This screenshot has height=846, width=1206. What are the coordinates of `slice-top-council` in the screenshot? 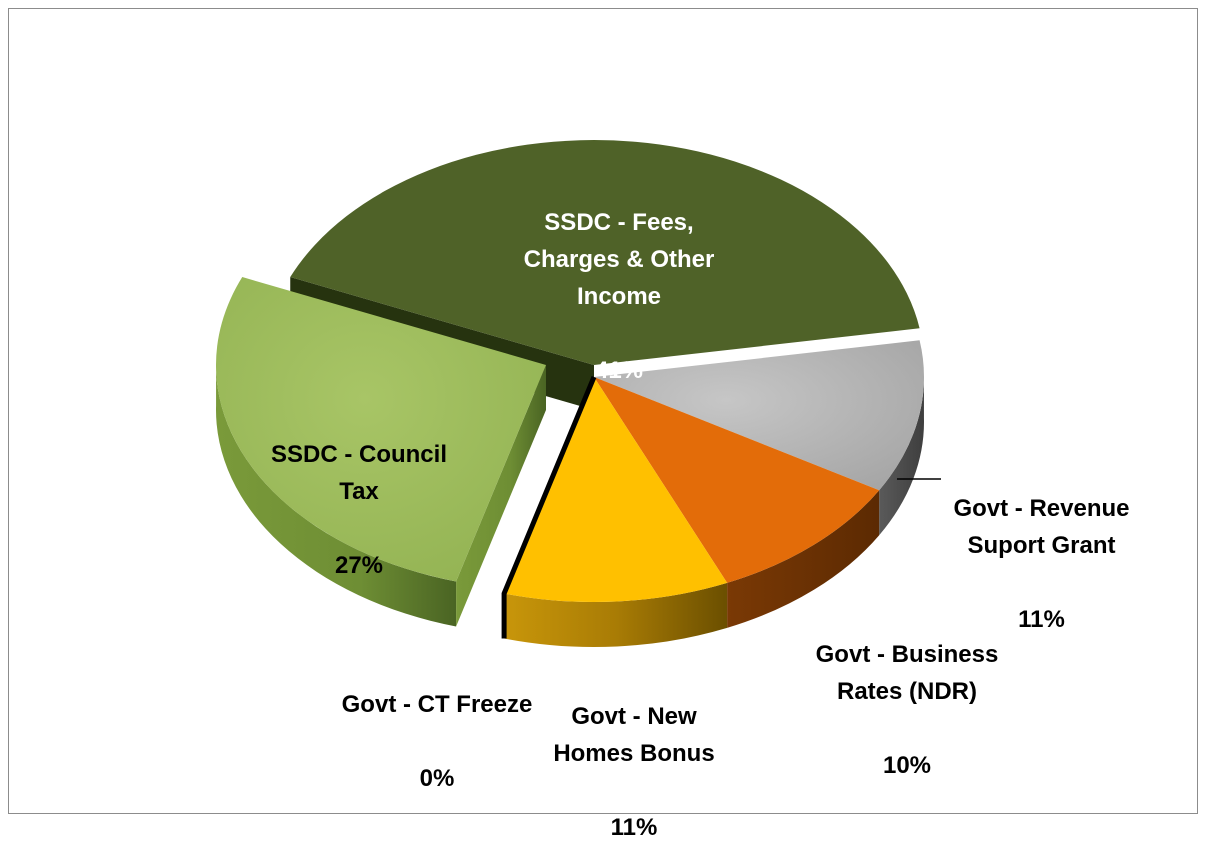 It's located at (381, 429).